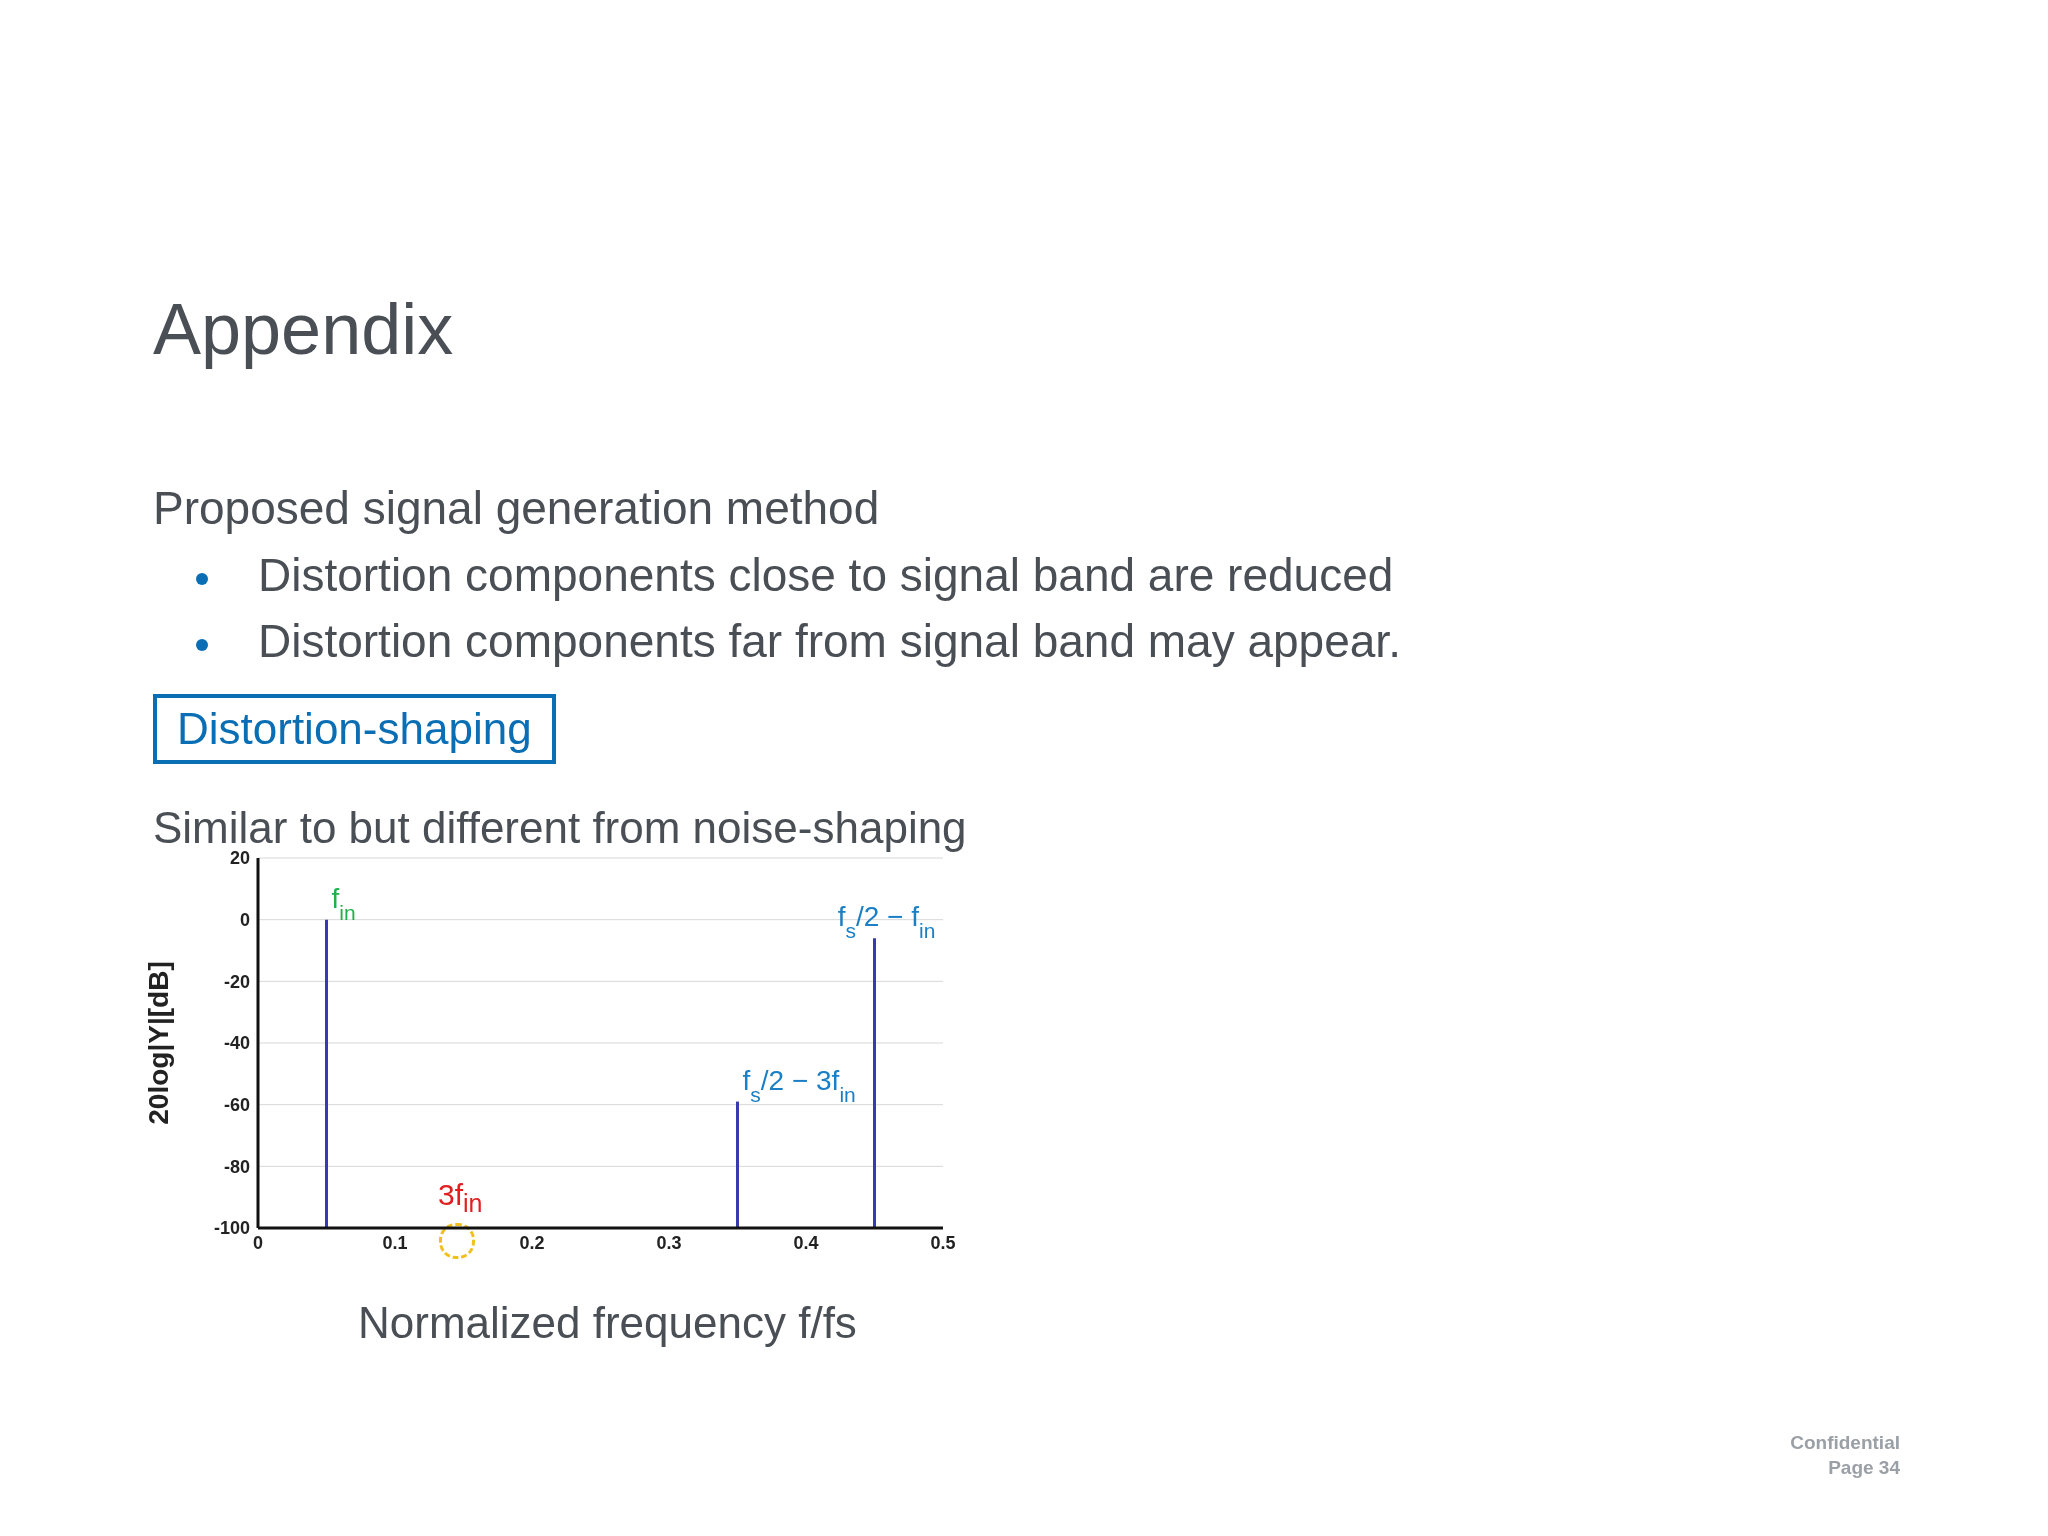 This screenshot has height=1536, width=2048. What do you see at coordinates (1845, 1443) in the screenshot?
I see `text: Confidential` at bounding box center [1845, 1443].